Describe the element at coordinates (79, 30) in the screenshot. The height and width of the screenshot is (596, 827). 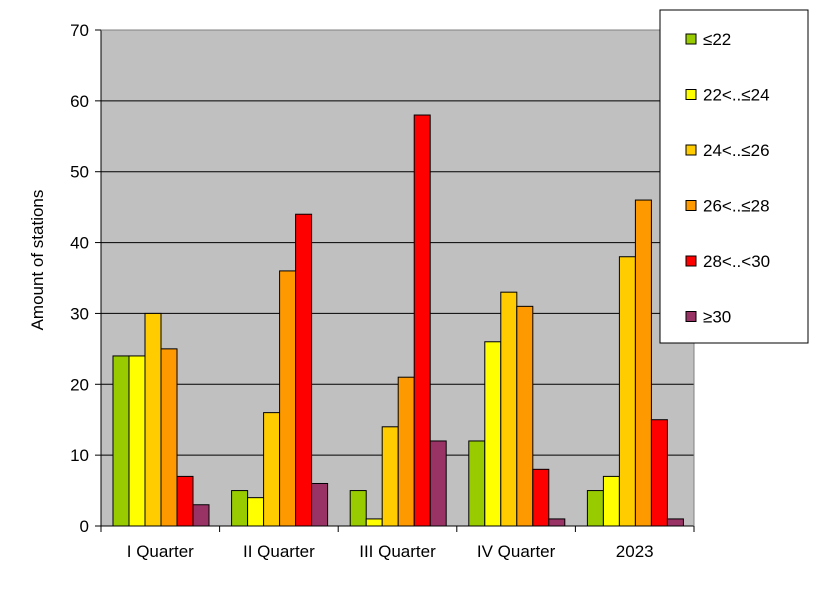
I see `y-tick-label: 70` at that location.